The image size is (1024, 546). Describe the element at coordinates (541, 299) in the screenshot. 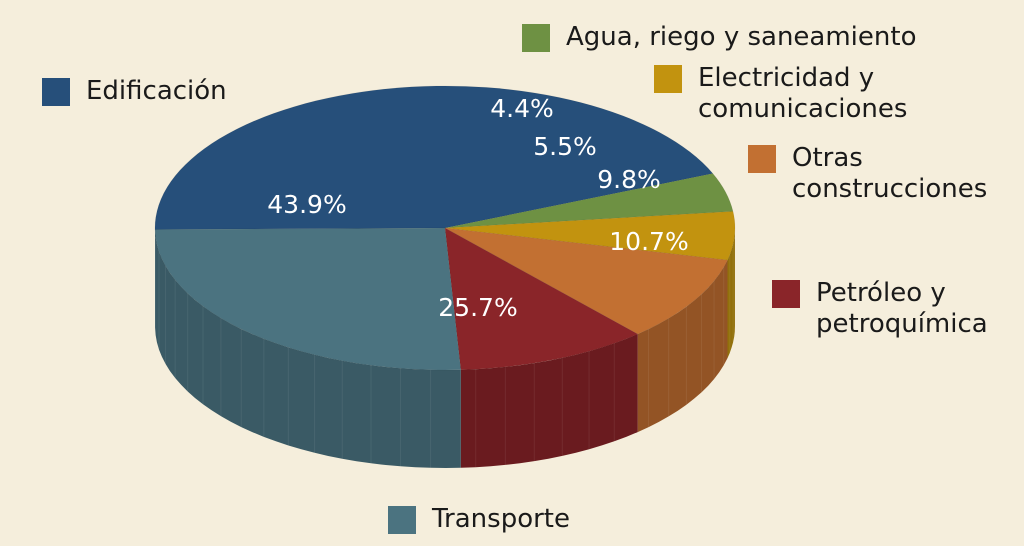

I see `pie-slice-petroleo` at that location.